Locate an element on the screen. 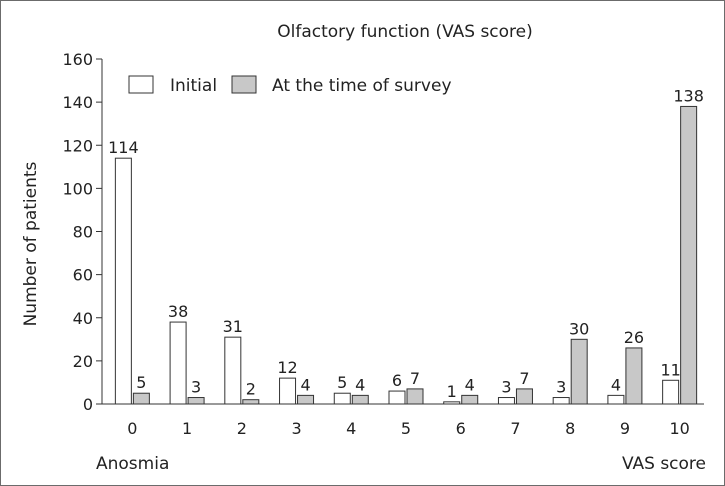  x-tick-label: 5 is located at coordinates (406, 428).